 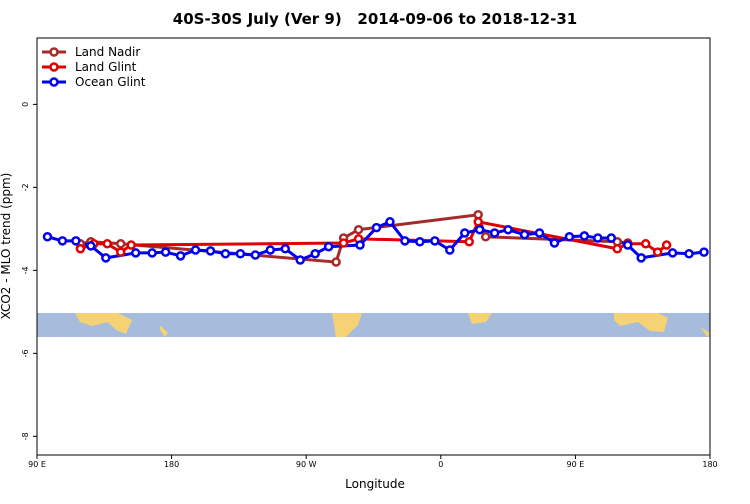 I want to click on x-tick-label: 0, so click(x=440, y=464).